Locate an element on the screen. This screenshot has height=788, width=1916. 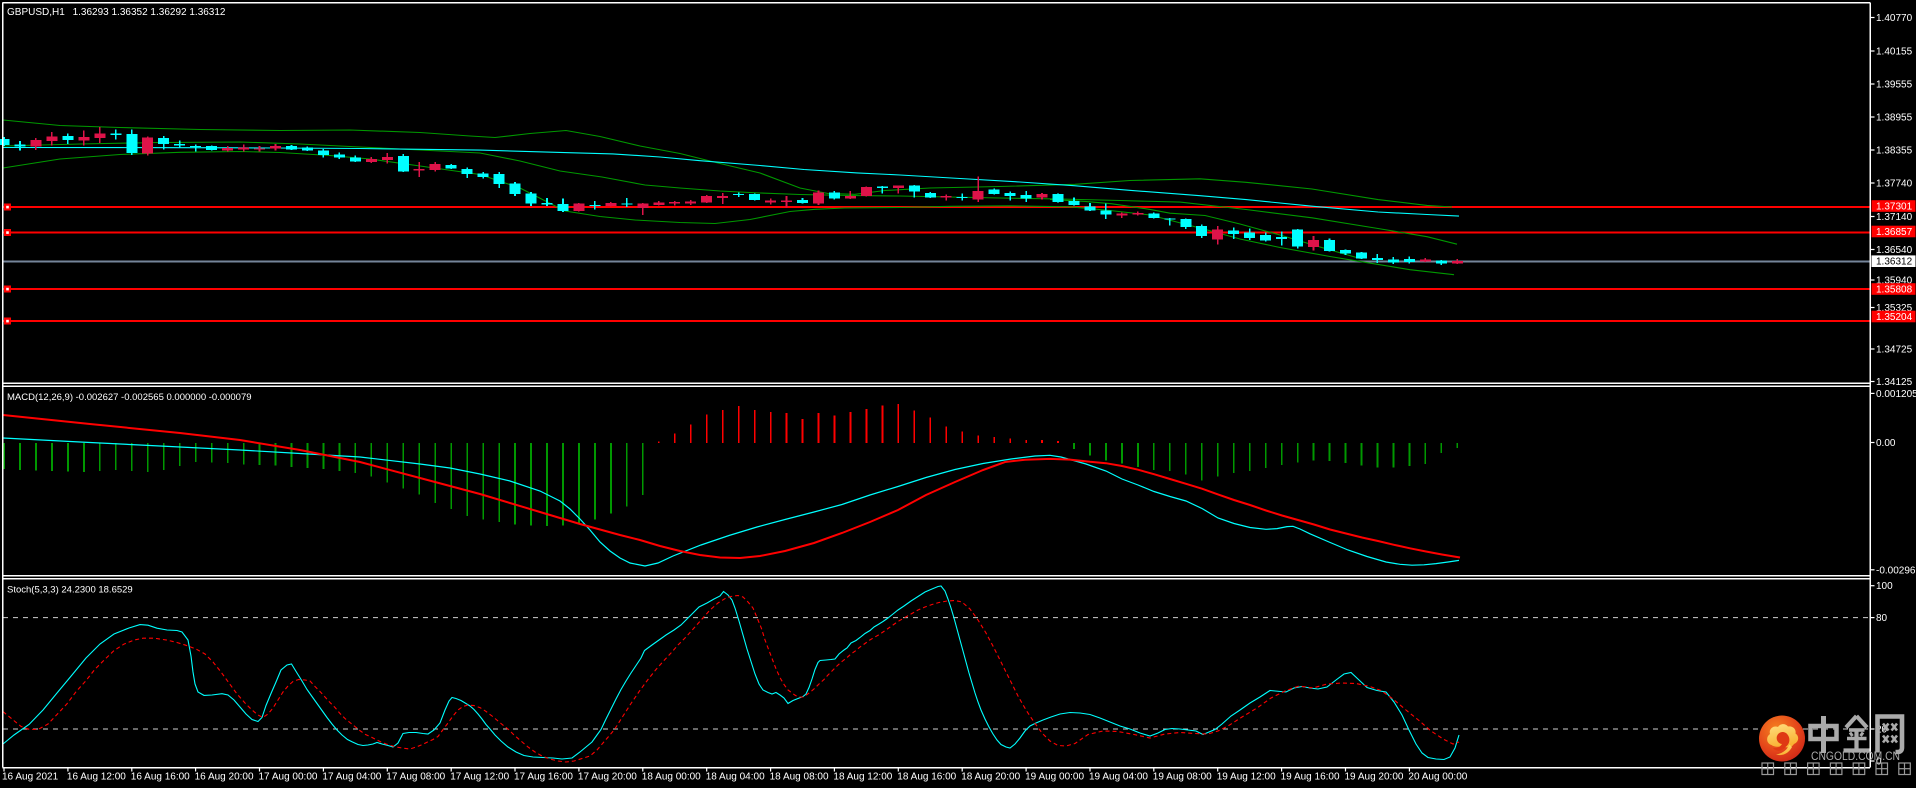
svg-text: 1.35940 is located at coordinates (1894, 281).